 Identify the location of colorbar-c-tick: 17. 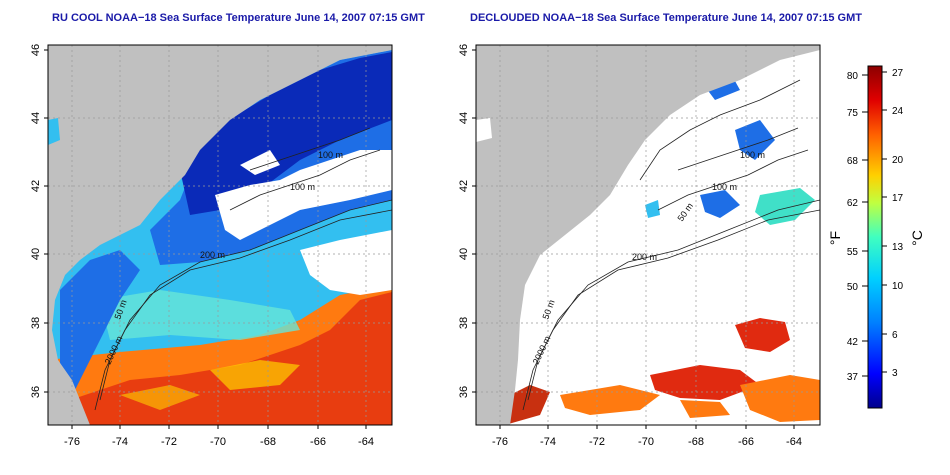
(898, 198).